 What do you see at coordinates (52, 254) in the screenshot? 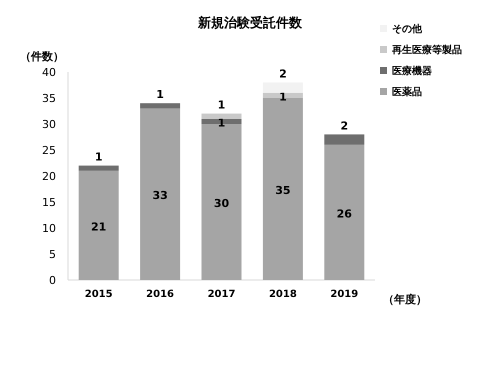
I see `y-tick-label: 5` at bounding box center [52, 254].